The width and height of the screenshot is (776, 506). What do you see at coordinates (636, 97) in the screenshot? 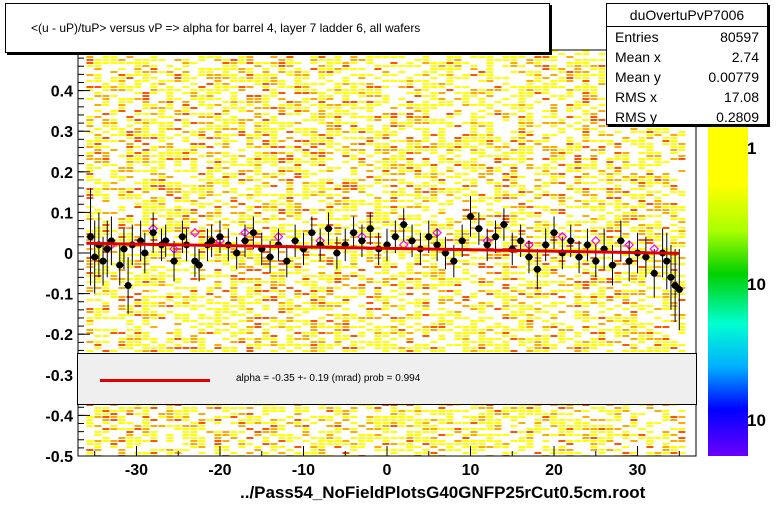
I see `stats-label: RMS x` at bounding box center [636, 97].